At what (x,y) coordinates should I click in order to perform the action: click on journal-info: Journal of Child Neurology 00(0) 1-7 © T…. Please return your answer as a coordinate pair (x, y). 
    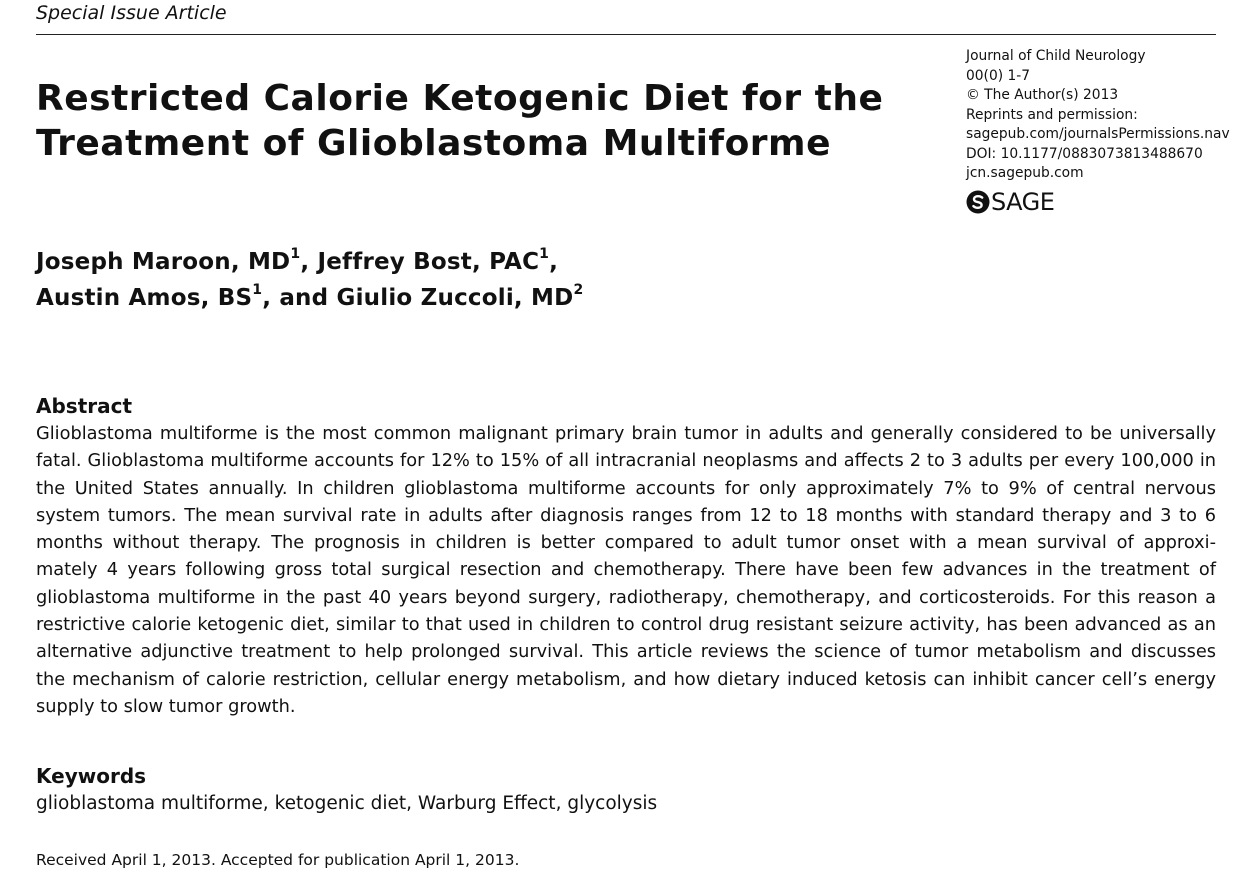
    Looking at the image, I should click on (1106, 115).